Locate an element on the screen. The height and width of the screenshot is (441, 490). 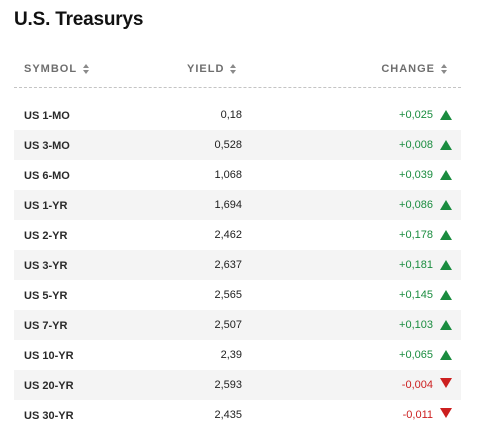
table-row: US 2-YR 2,462 +0,178 is located at coordinates (237, 235).